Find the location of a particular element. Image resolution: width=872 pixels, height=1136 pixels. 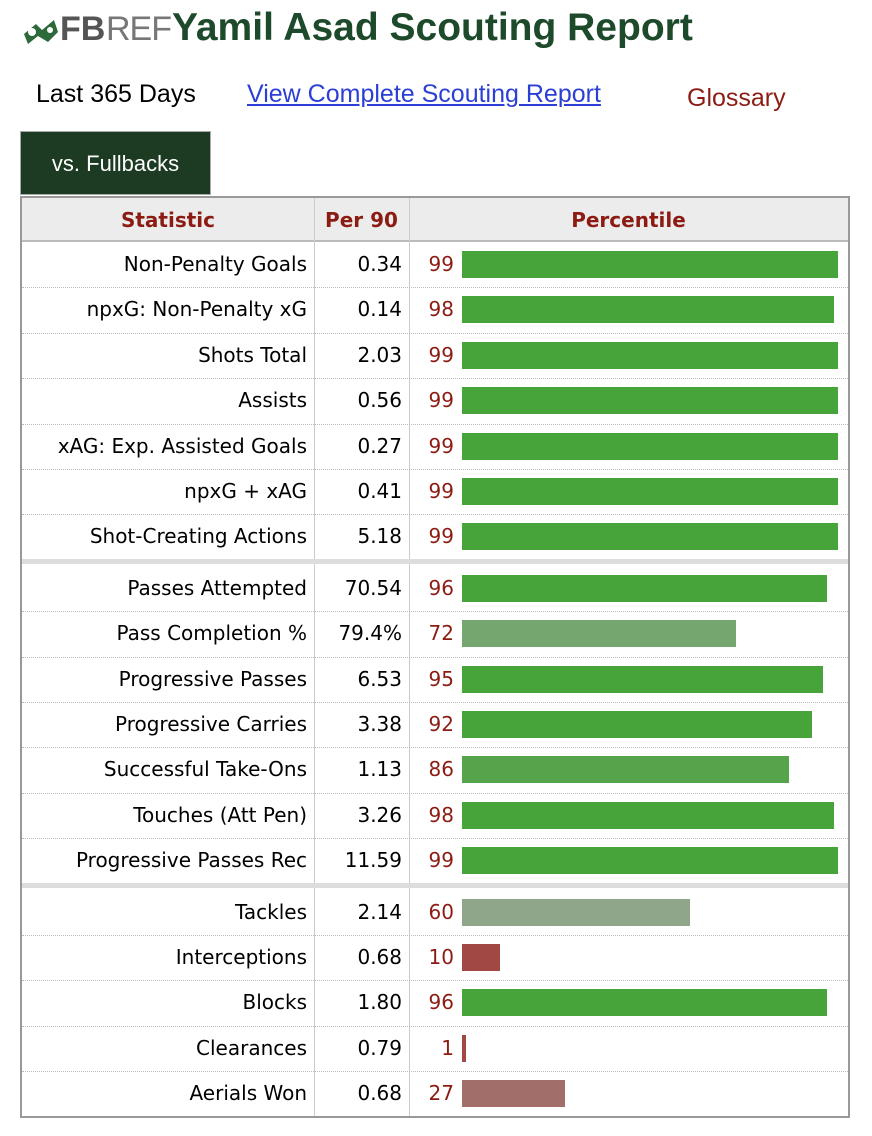

statistic-name: Clearances is located at coordinates (251, 1047).